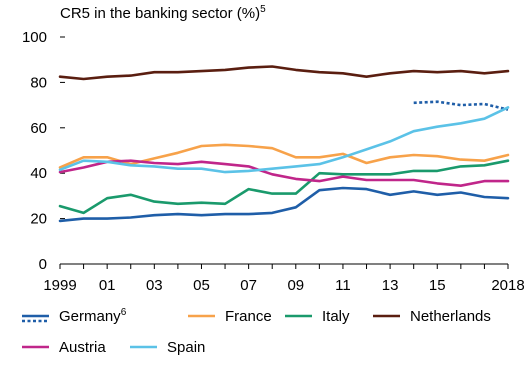  What do you see at coordinates (284, 278) in the screenshot?
I see `x-axis: 1999 01 03 05 07 09 11 13 15 2018` at bounding box center [284, 278].